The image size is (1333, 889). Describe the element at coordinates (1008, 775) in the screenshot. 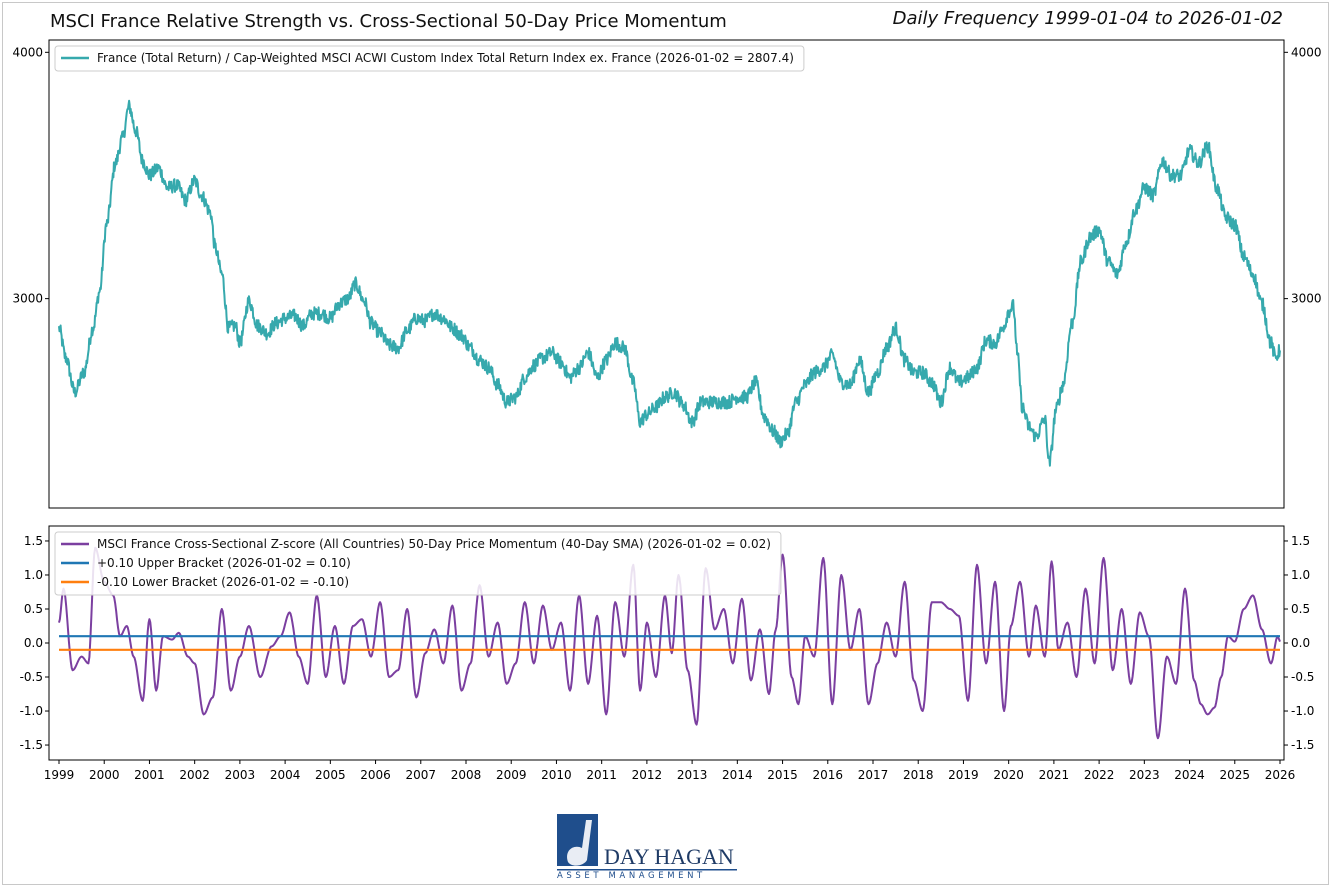

I see `x-tick-label: 2020` at that location.